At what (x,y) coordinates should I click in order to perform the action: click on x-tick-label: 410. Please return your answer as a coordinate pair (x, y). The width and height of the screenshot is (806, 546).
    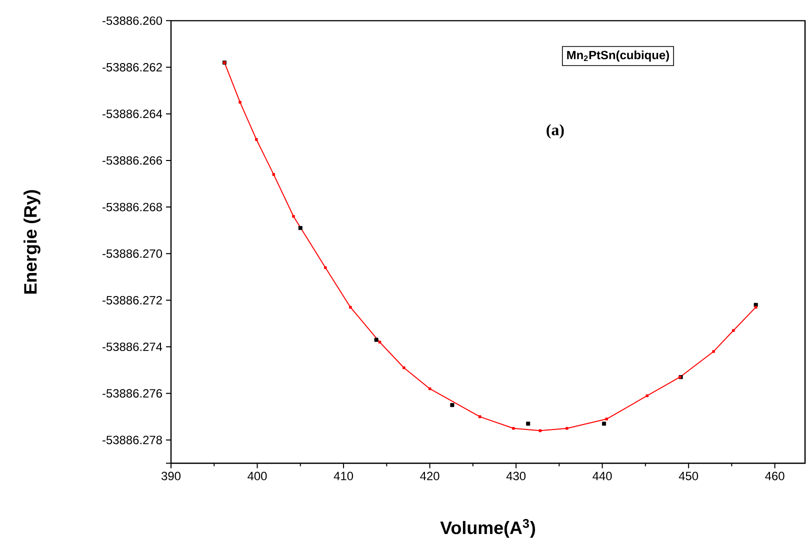
    Looking at the image, I should click on (344, 476).